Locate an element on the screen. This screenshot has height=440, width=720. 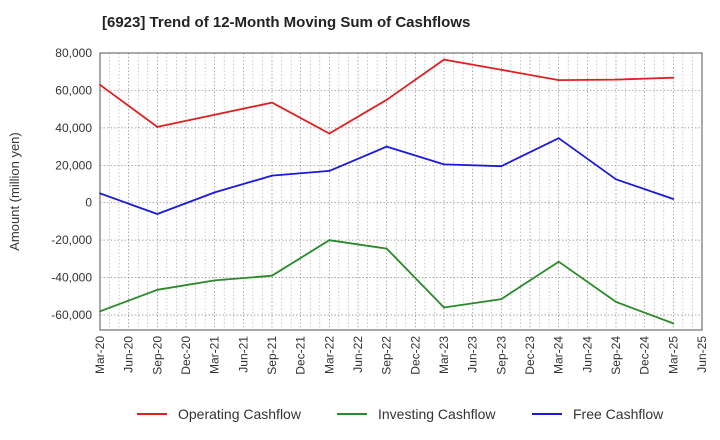
x-tick-label: Sep-23 is located at coordinates (501, 355).